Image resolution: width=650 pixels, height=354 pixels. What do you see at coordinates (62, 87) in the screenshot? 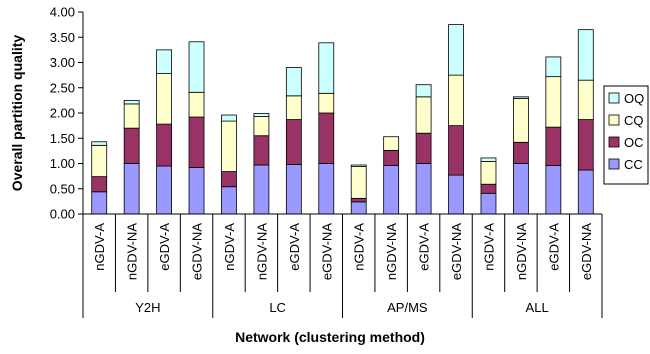
I see `y-tick-label: 2.50` at bounding box center [62, 87].